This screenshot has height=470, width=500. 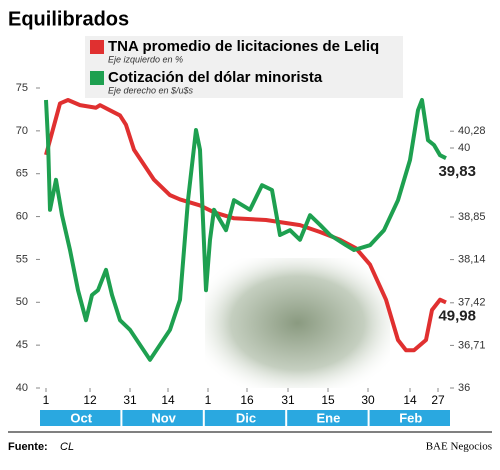 I want to click on y2-tick-label: 36, so click(x=464, y=388).